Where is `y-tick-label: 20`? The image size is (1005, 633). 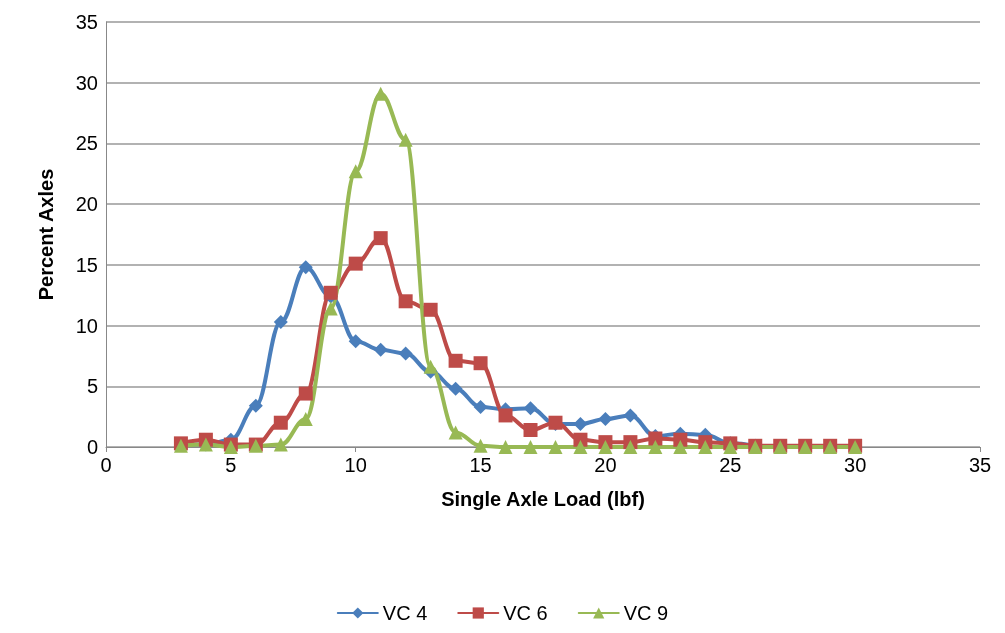
y-tick-label: 20 is located at coordinates (86, 204).